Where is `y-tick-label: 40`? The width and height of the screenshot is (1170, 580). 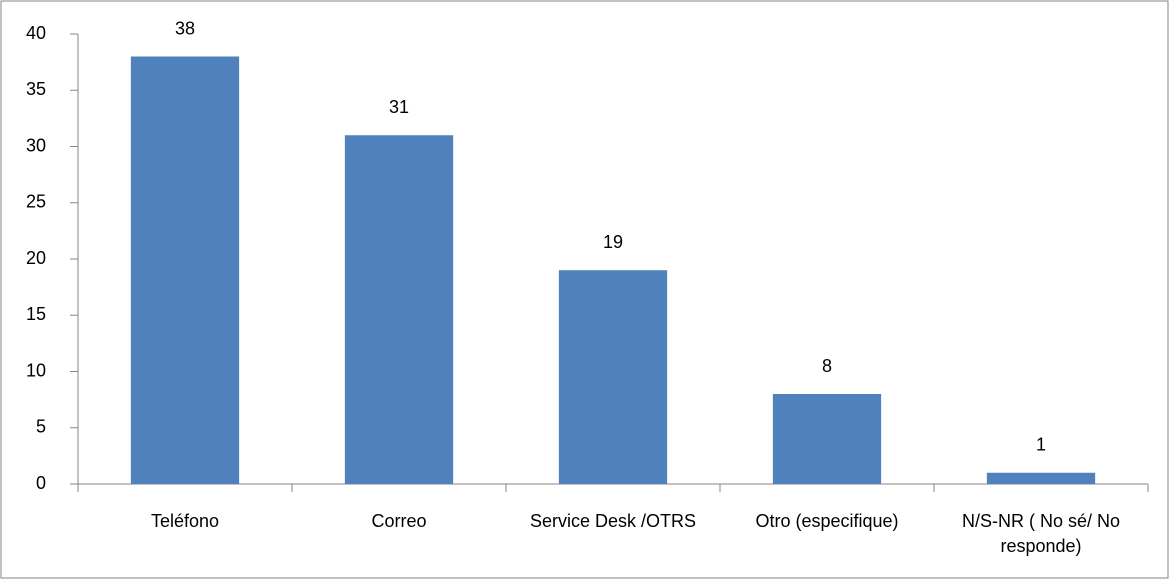
y-tick-label: 40 is located at coordinates (36, 33).